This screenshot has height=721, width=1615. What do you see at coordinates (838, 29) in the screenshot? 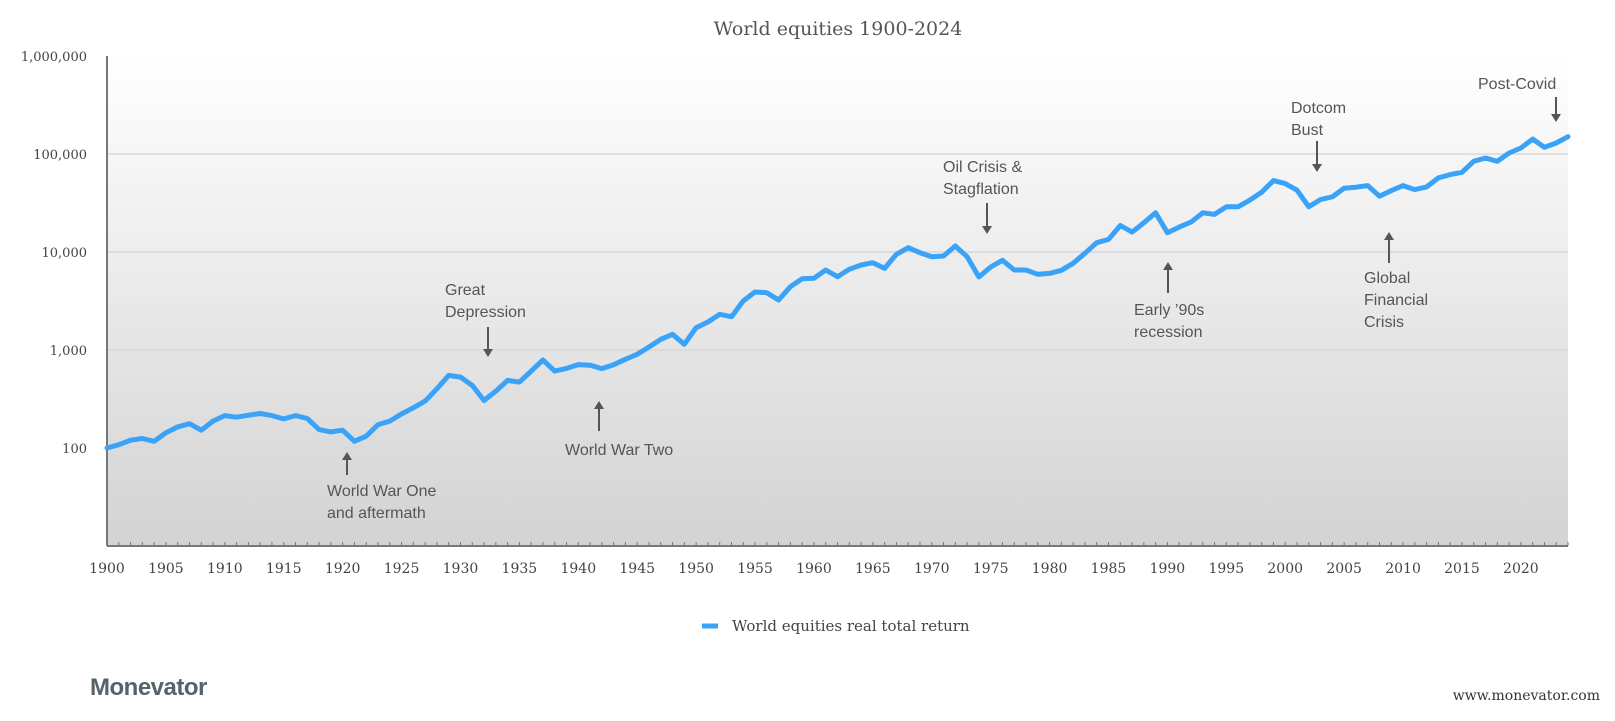
I see `chart-title: World equities 1900-2024` at bounding box center [838, 29].